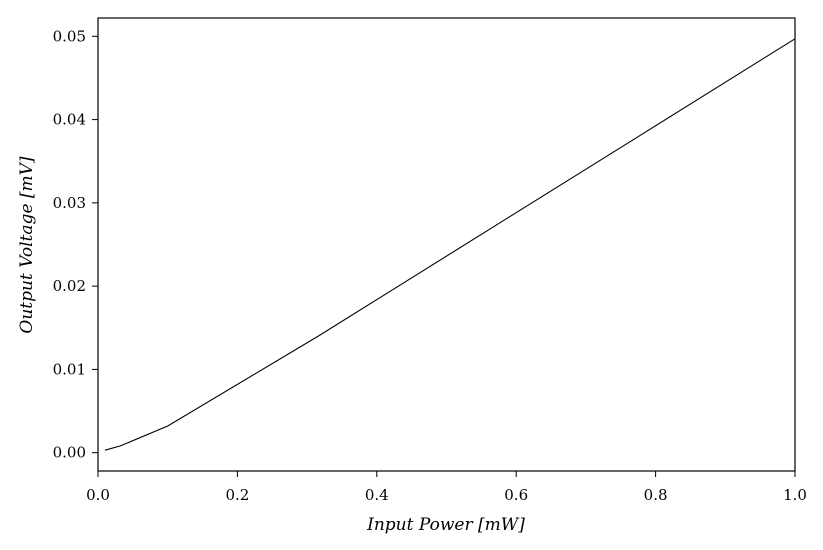  I want to click on x-tick-label: 0.0, so click(98, 495).